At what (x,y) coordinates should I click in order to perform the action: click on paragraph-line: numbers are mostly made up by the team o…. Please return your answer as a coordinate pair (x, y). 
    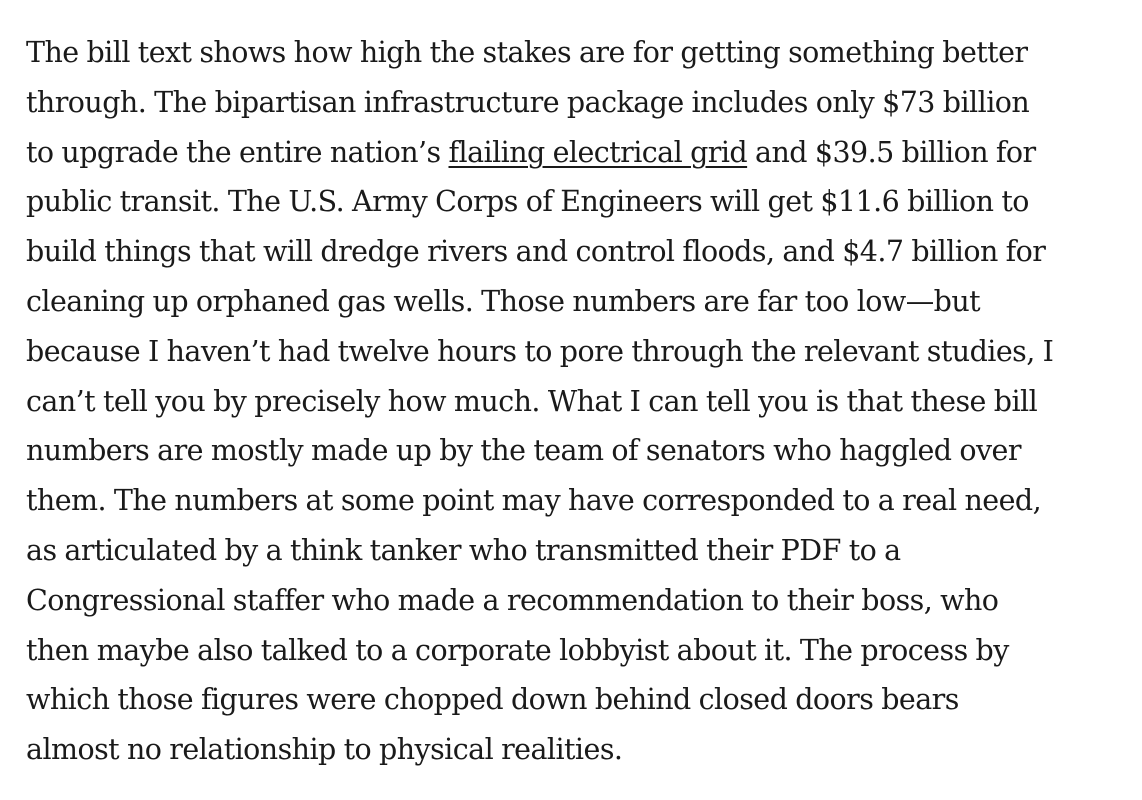
    Looking at the image, I should click on (523, 451).